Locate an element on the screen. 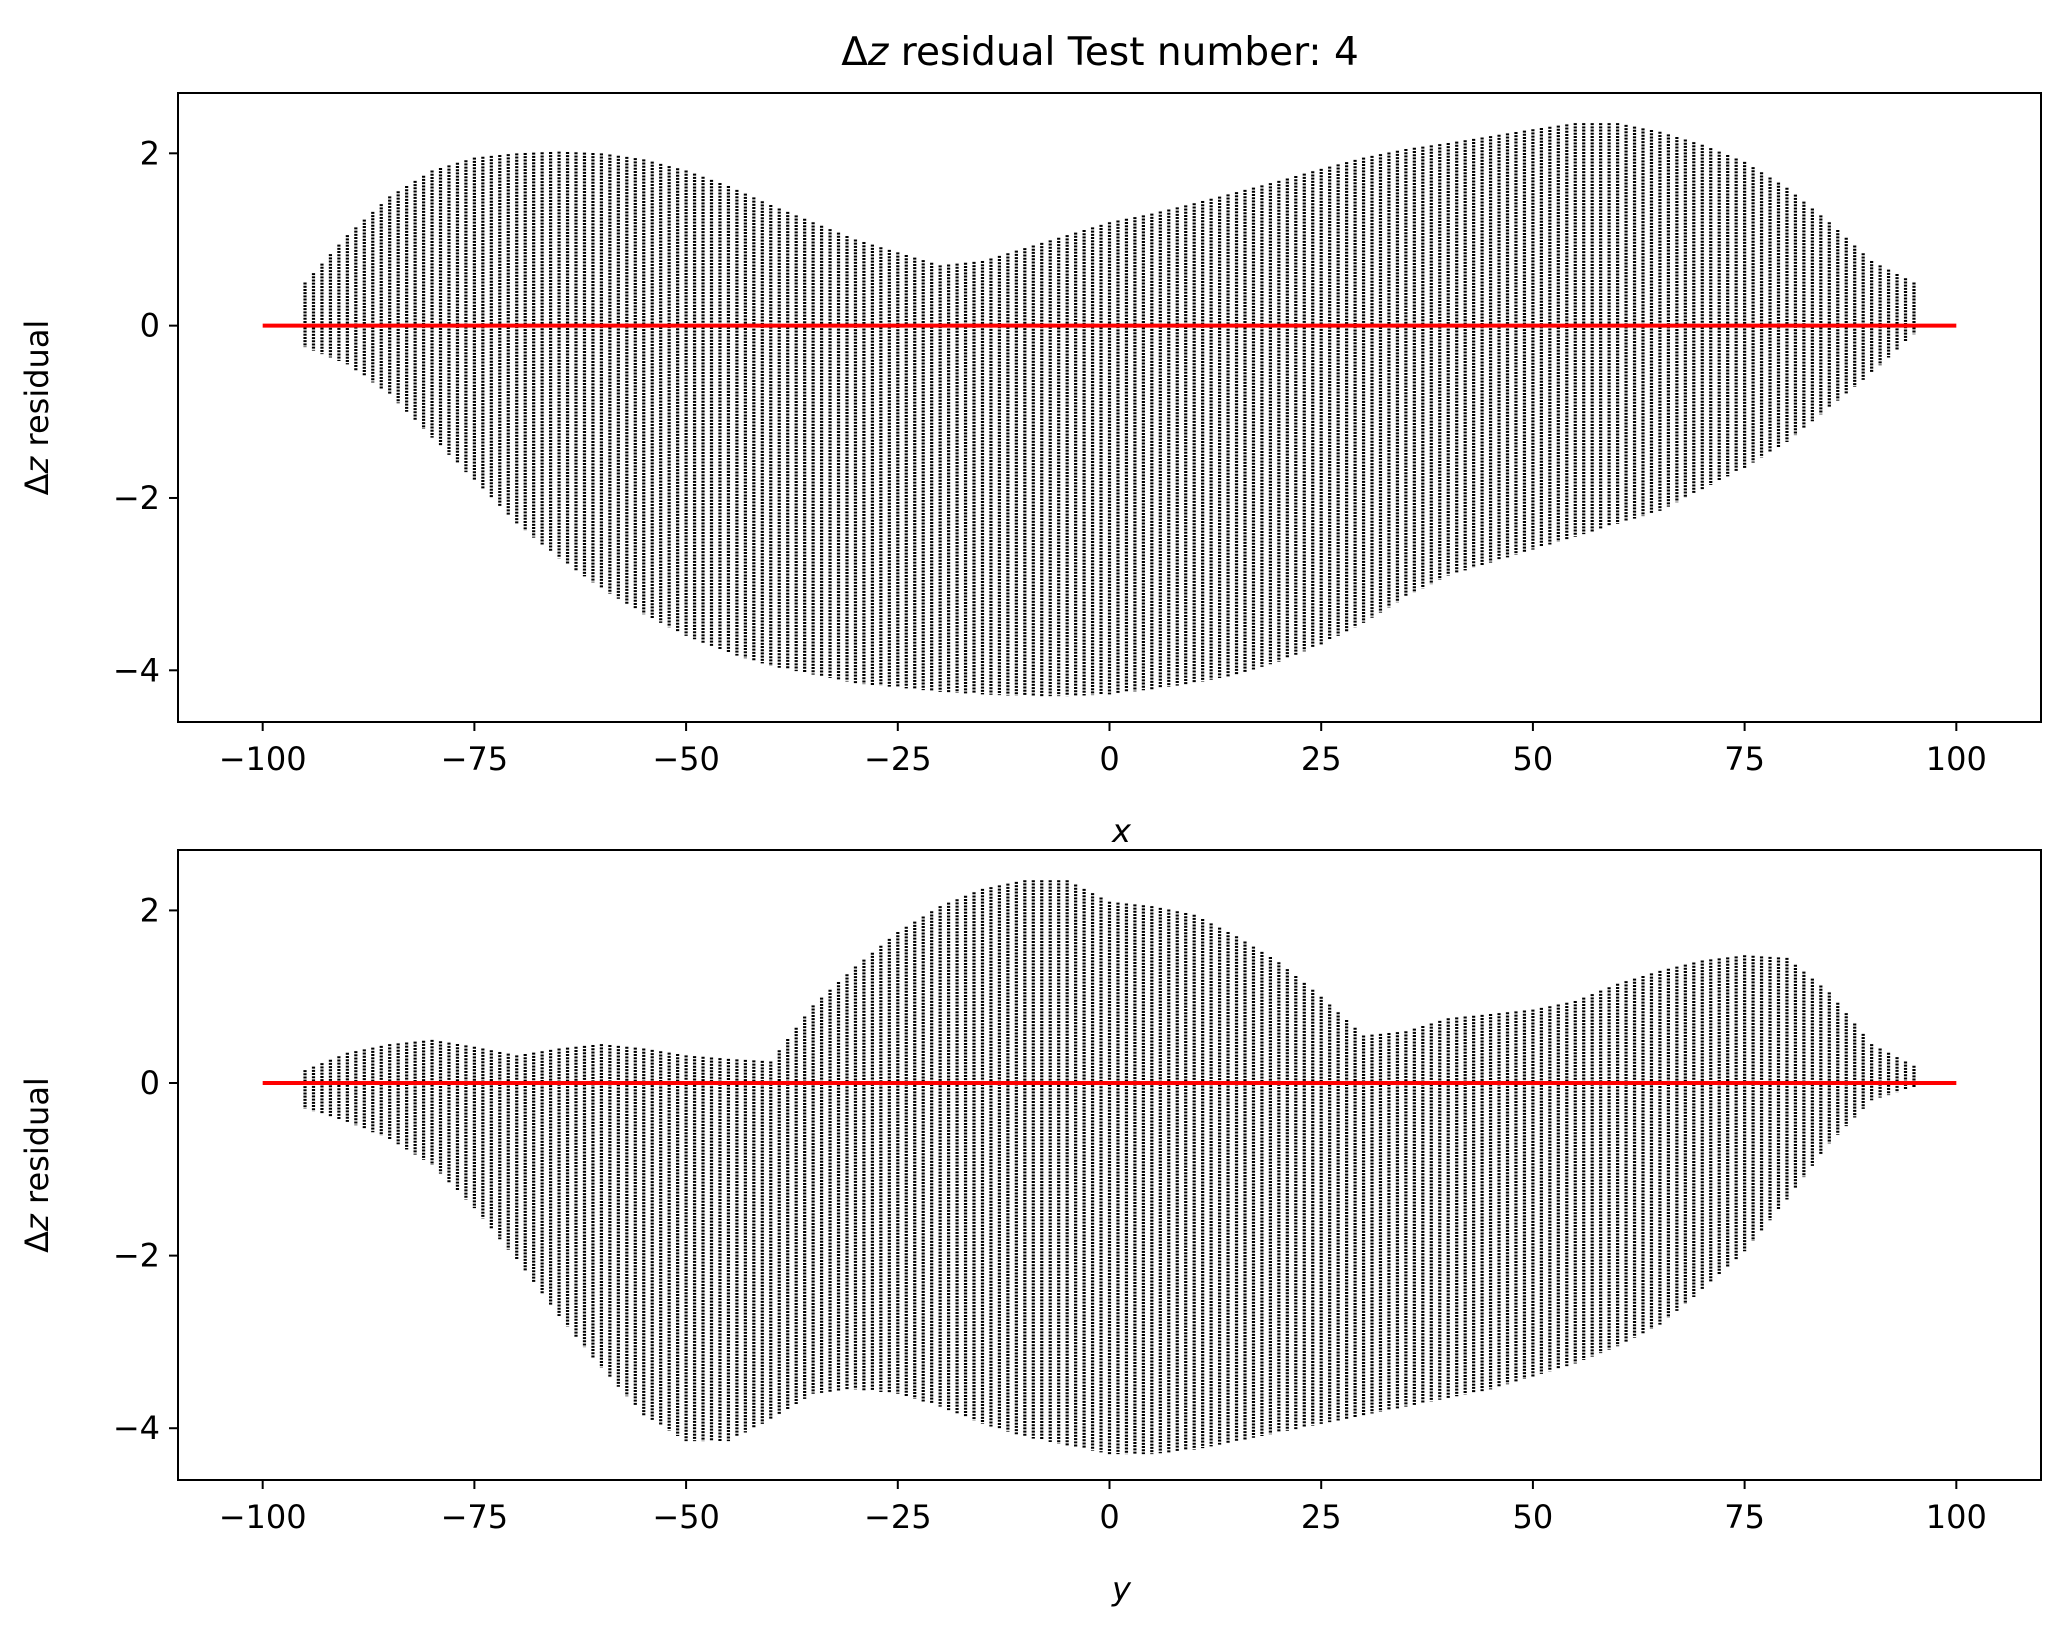  figure-title: Δz residual Test number: 4 is located at coordinates (1100, 52).